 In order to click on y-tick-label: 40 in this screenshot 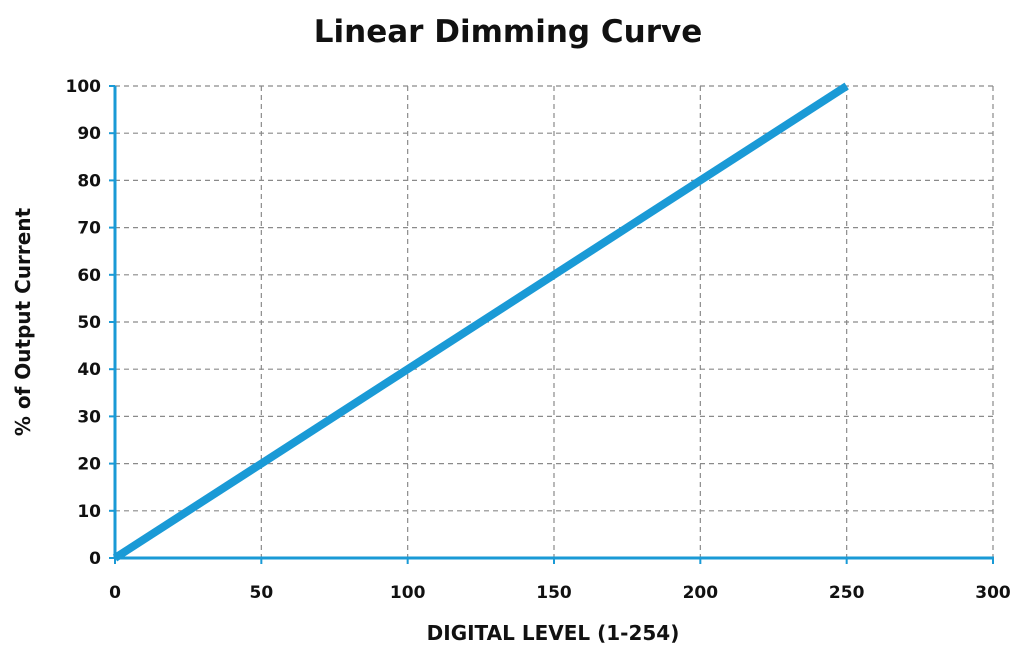, I will do `click(89, 370)`.